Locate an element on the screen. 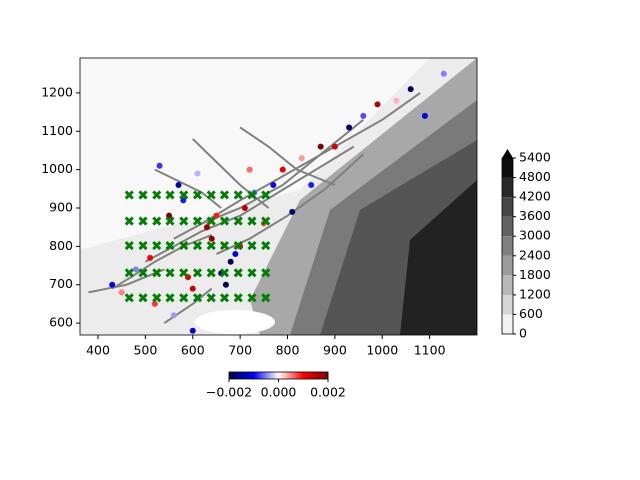 This screenshot has height=480, width=640. x-tick-label: 700 is located at coordinates (240, 350).